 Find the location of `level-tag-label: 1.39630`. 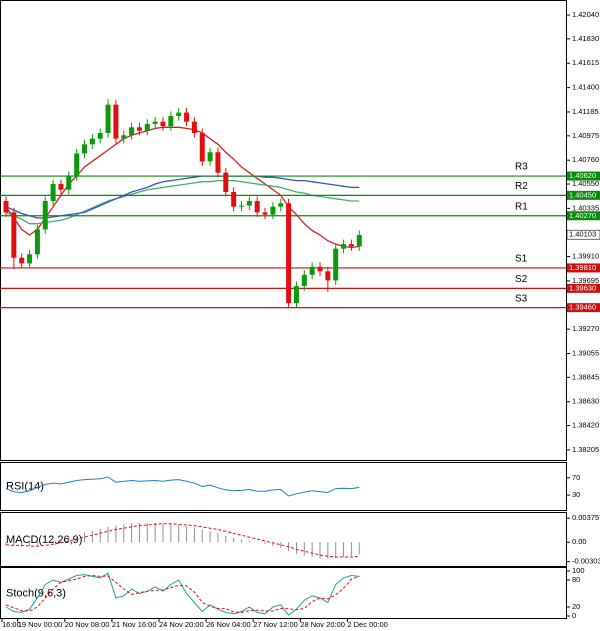

level-tag-label: 1.39630 is located at coordinates (582, 287).